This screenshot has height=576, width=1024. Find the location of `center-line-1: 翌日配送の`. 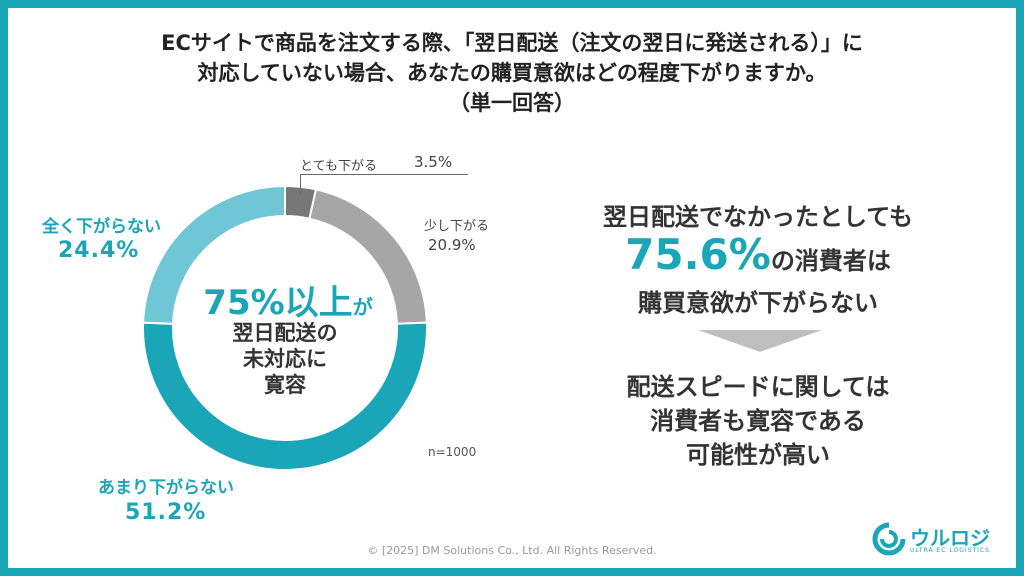

center-line-1: 翌日配送の is located at coordinates (285, 333).